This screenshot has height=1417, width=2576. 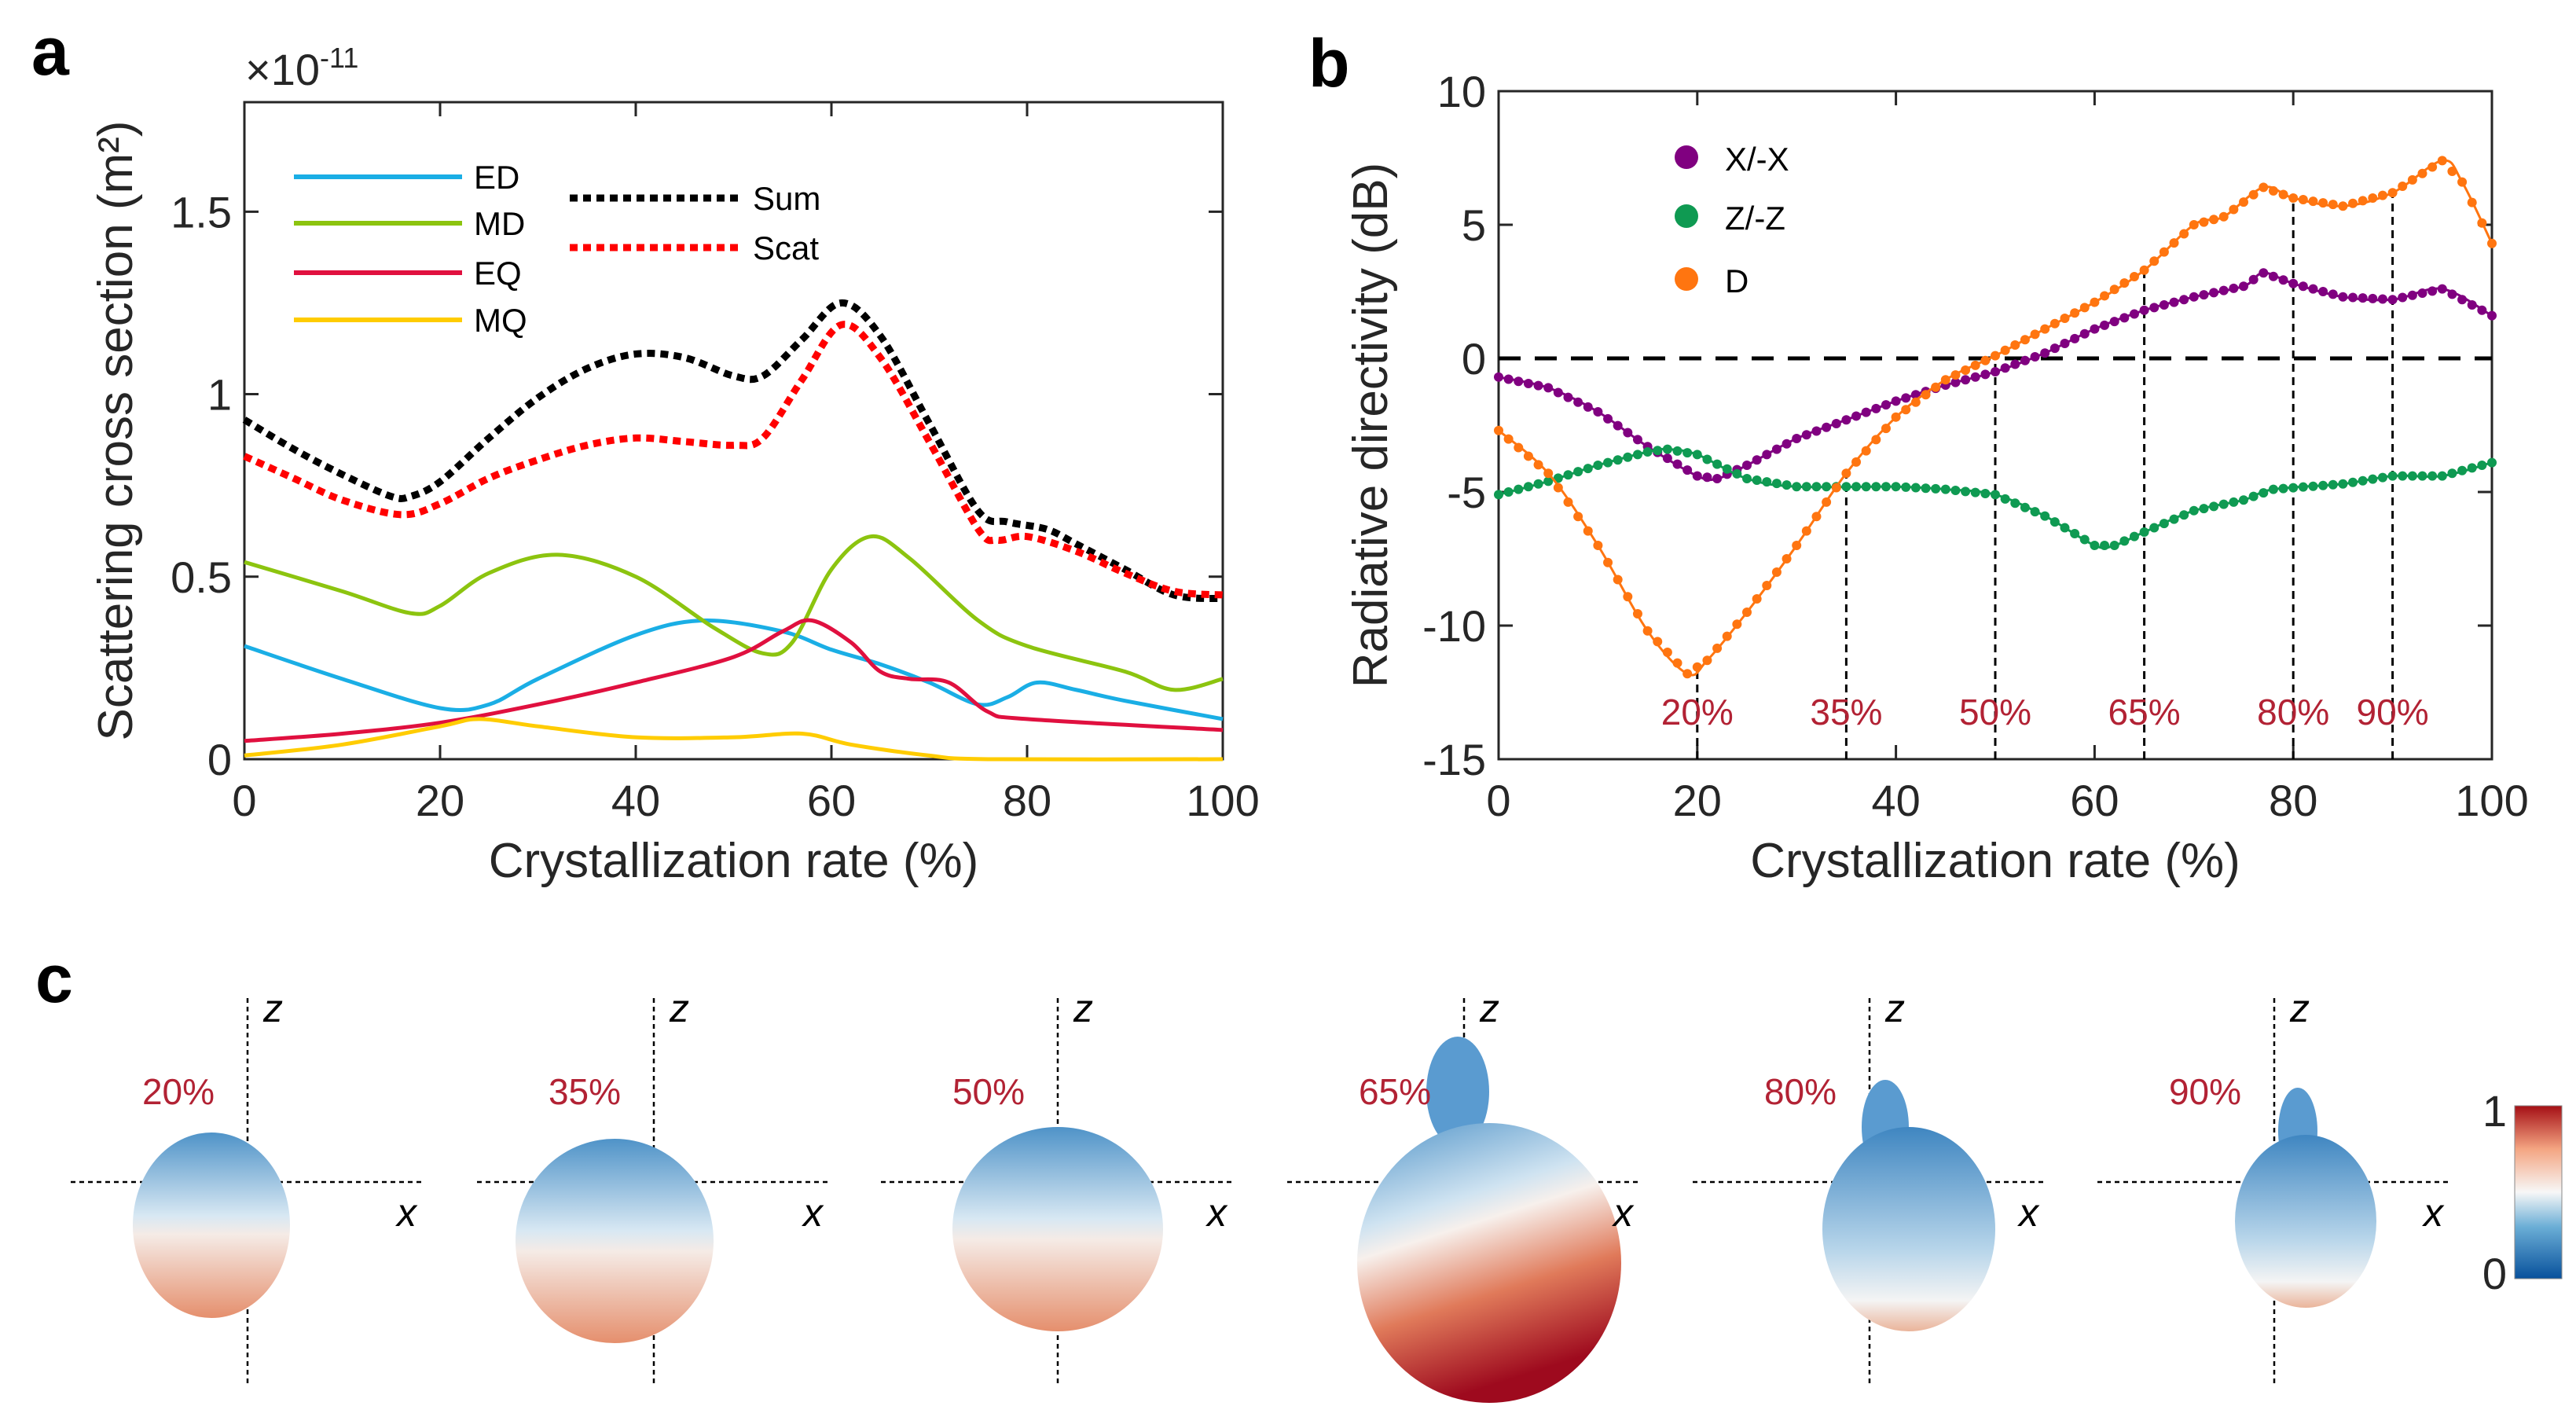 What do you see at coordinates (1686, 216) in the screenshot?
I see `legend-marker-z/-z` at bounding box center [1686, 216].